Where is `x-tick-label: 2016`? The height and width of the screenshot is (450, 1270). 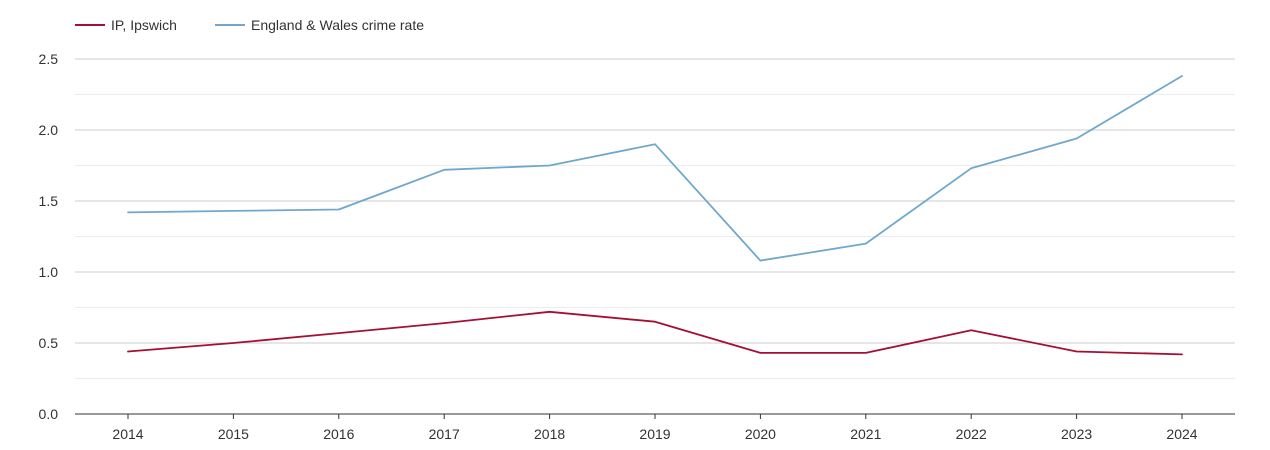
x-tick-label: 2016 is located at coordinates (338, 434).